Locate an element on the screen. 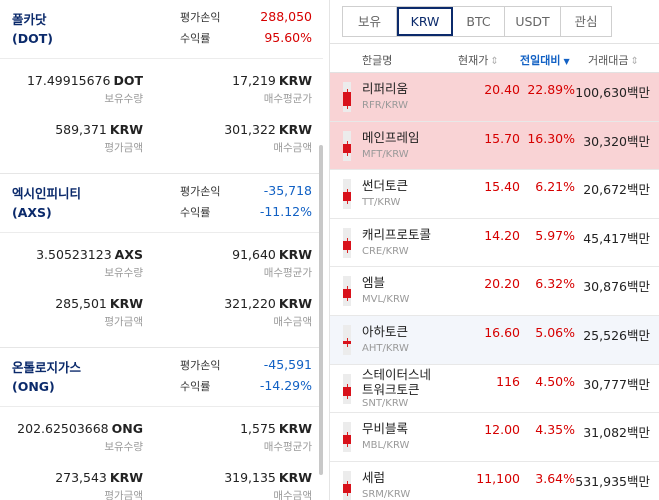 The height and width of the screenshot is (500, 659). buy-amount-value: 321,220 is located at coordinates (250, 303).